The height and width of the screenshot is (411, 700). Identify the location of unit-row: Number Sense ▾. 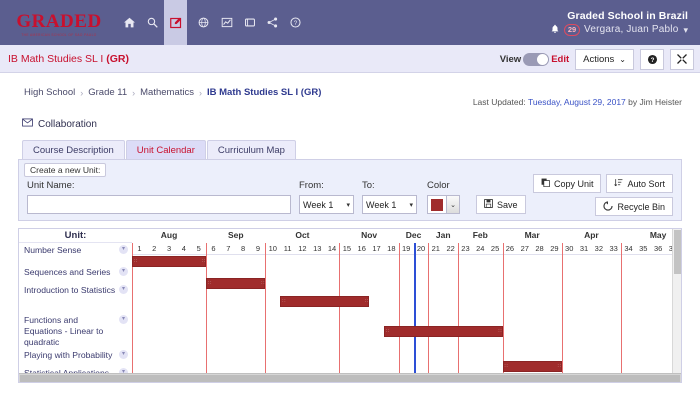
(75, 254).